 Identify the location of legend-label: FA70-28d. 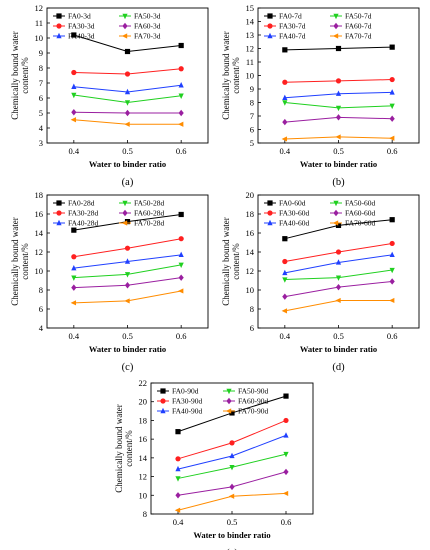
(149, 223).